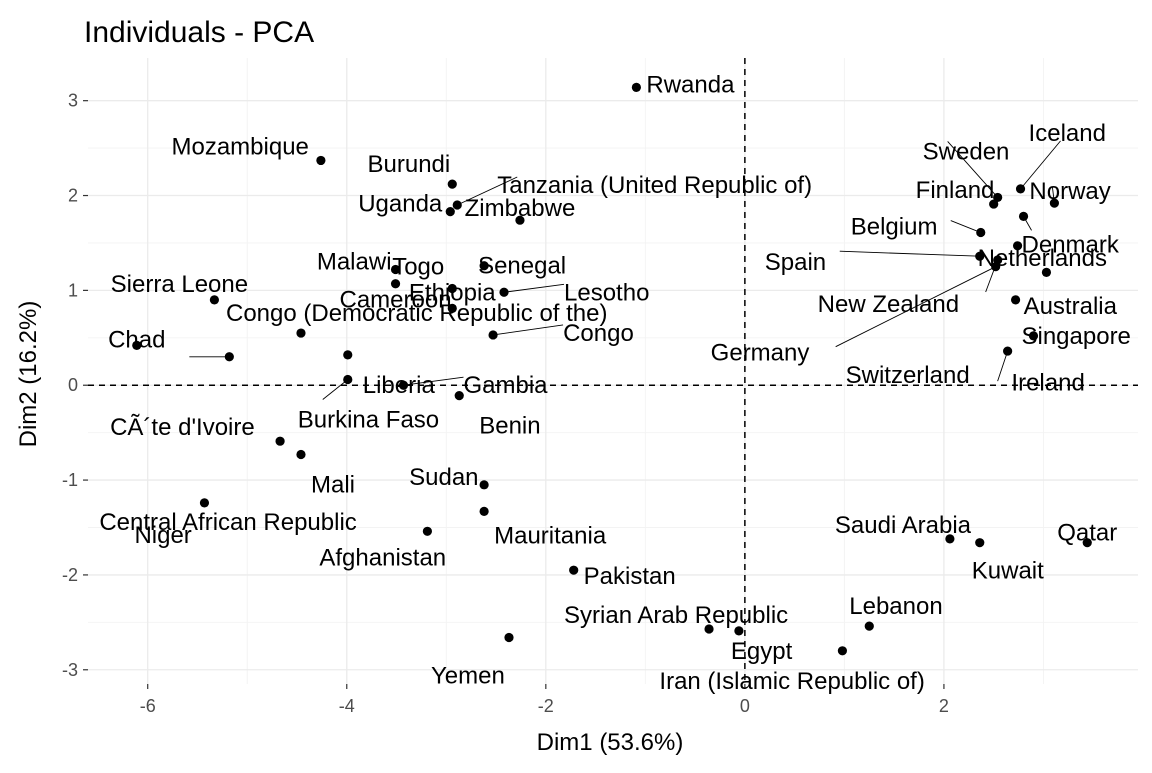  Describe the element at coordinates (70, 480) in the screenshot. I see `y-tick-label: -1` at that location.